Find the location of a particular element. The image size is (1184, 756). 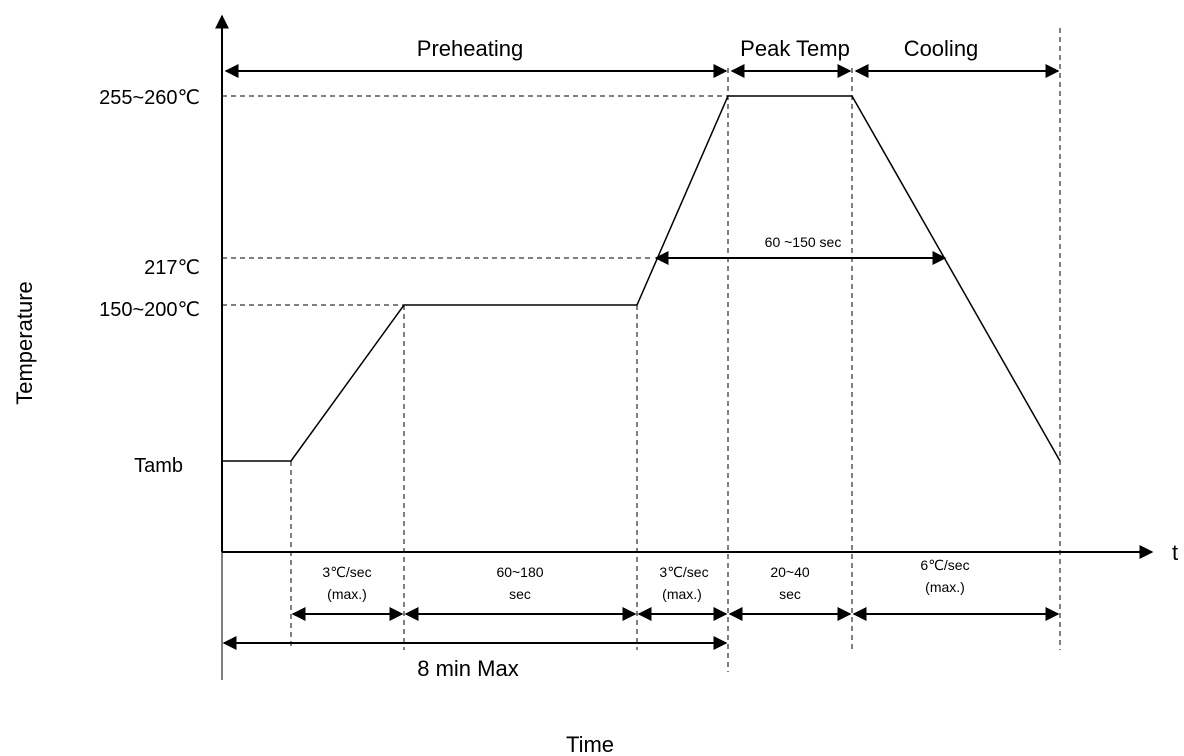

x-axis-label: Time is located at coordinates (590, 744).